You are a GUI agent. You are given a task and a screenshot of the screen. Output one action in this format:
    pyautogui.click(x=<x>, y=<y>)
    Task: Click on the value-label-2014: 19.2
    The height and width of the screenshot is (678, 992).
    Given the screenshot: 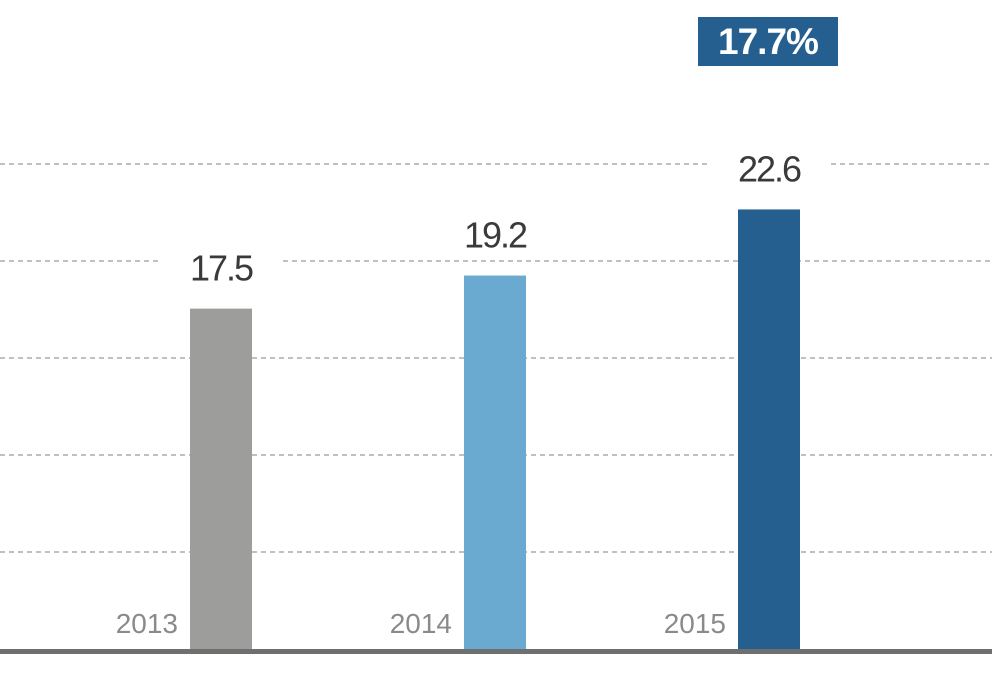 What is the action you would take?
    pyautogui.click(x=495, y=235)
    